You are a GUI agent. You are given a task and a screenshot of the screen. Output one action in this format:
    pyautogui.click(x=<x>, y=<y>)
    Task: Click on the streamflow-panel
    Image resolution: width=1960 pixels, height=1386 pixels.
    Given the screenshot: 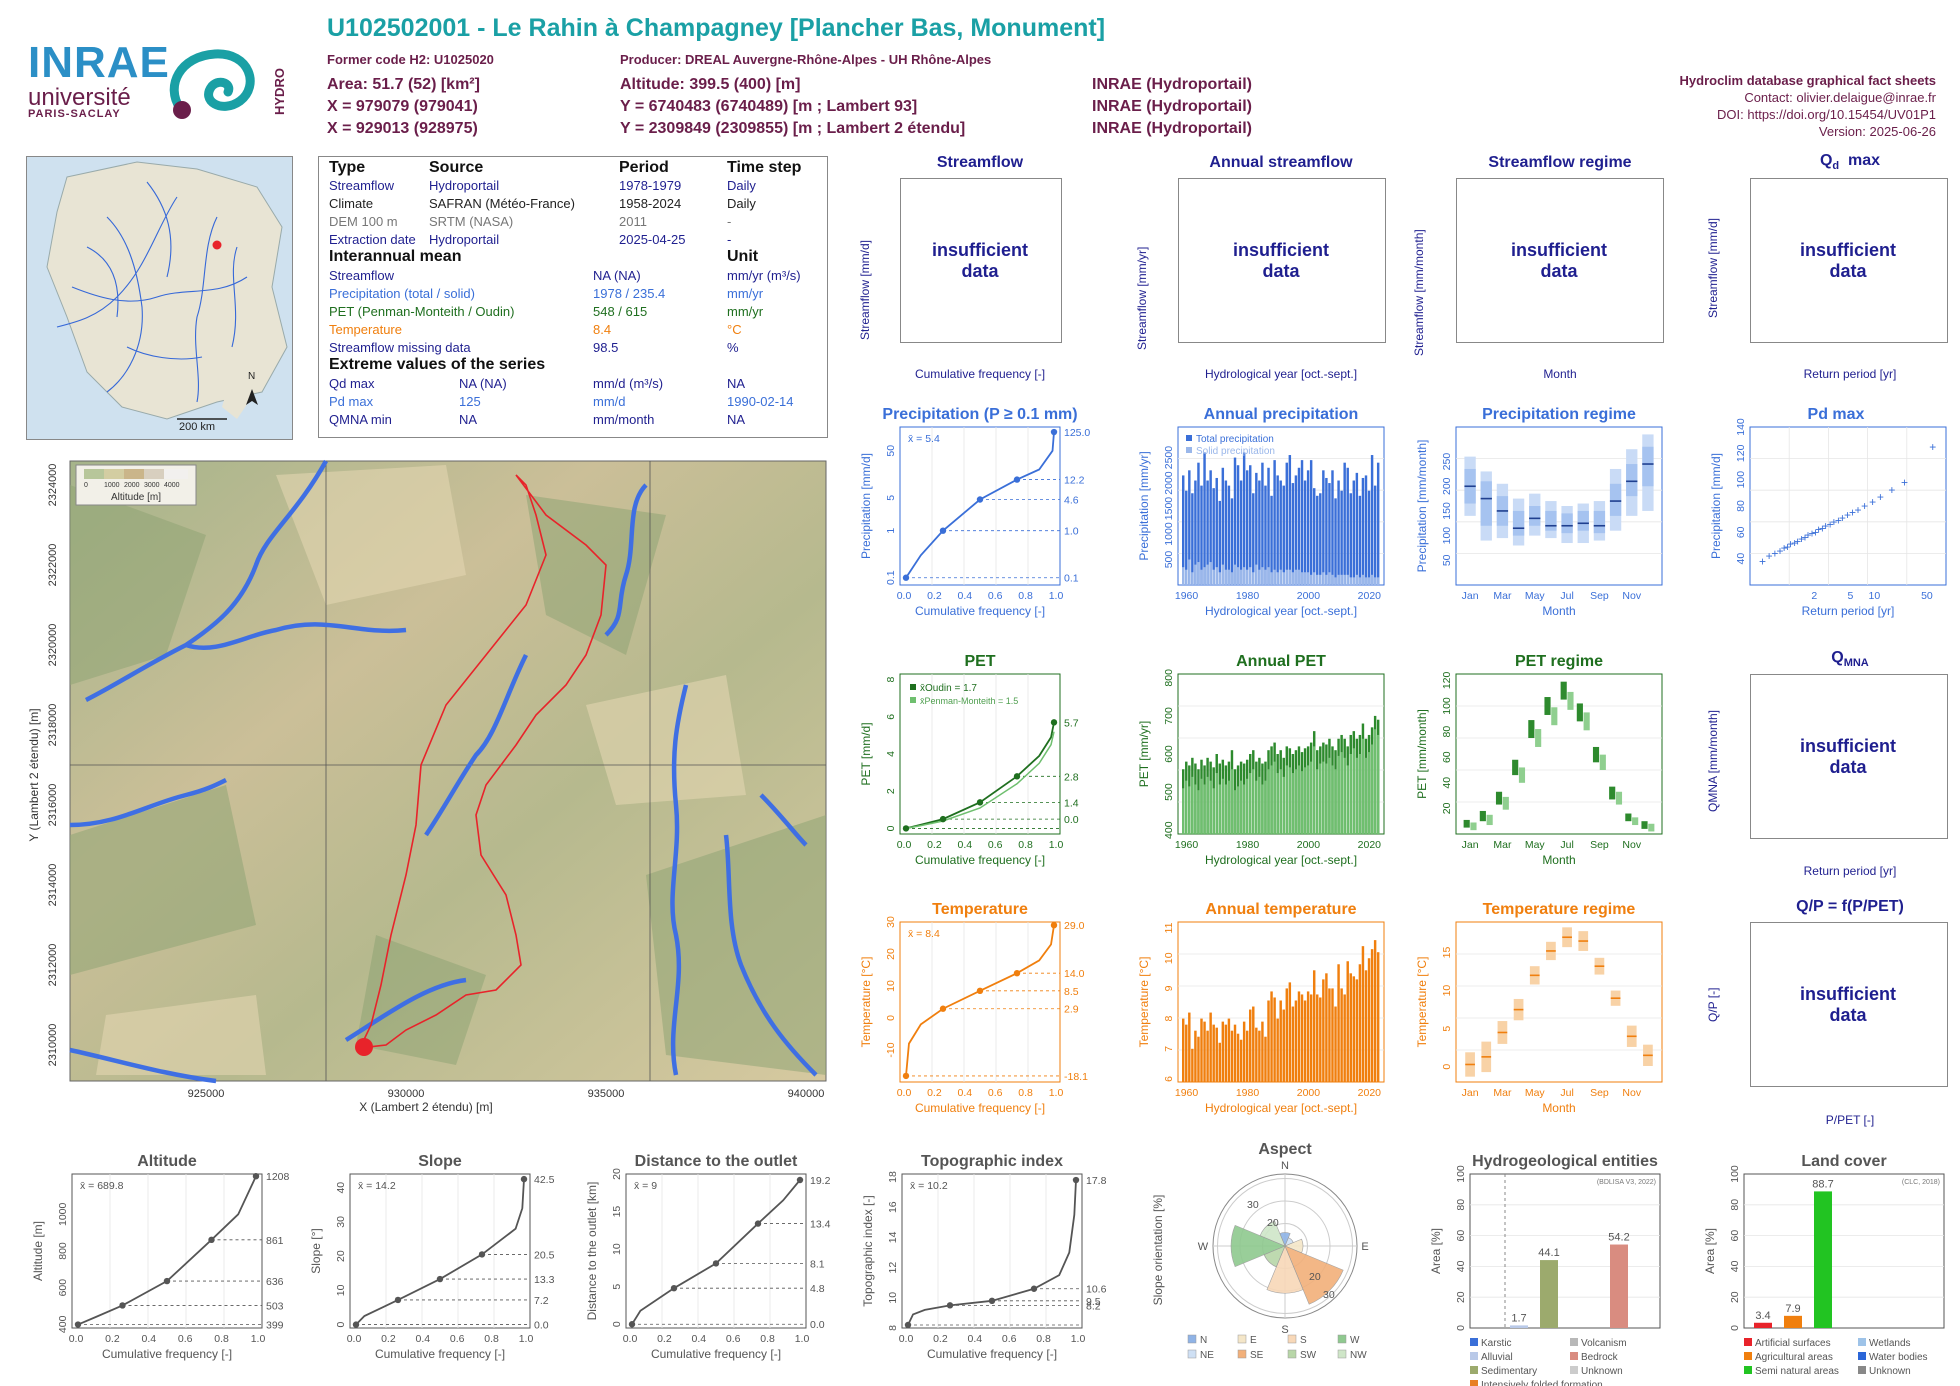 What is the action you would take?
    pyautogui.click(x=981, y=260)
    